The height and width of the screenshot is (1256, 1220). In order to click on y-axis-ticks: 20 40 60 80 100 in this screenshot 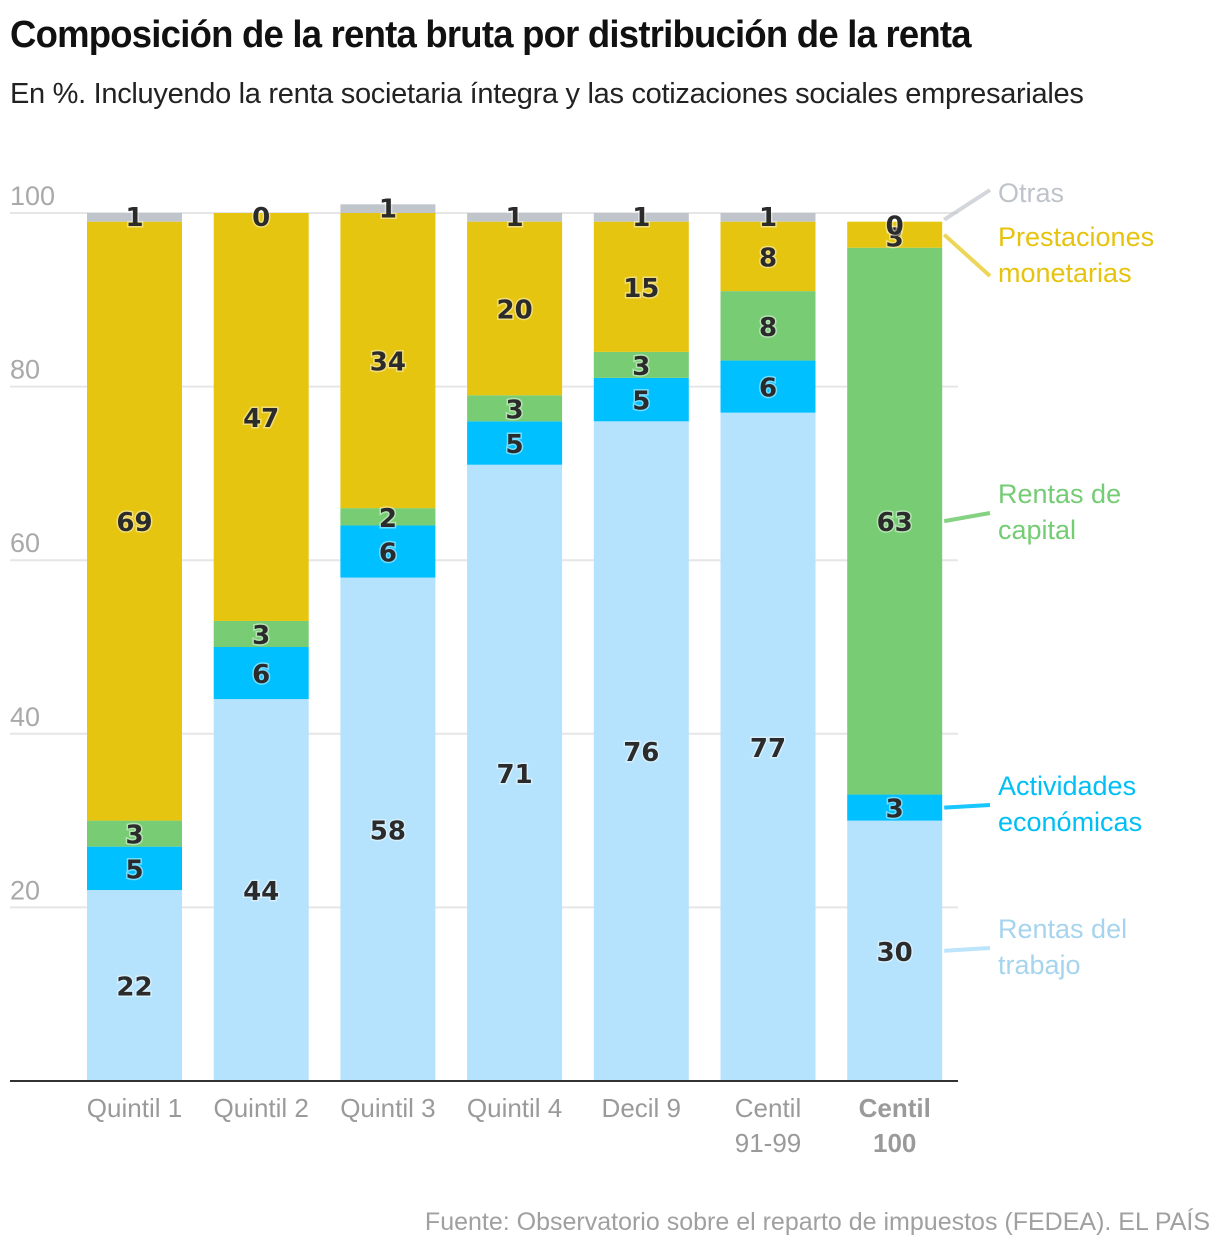, I will do `click(32, 543)`.